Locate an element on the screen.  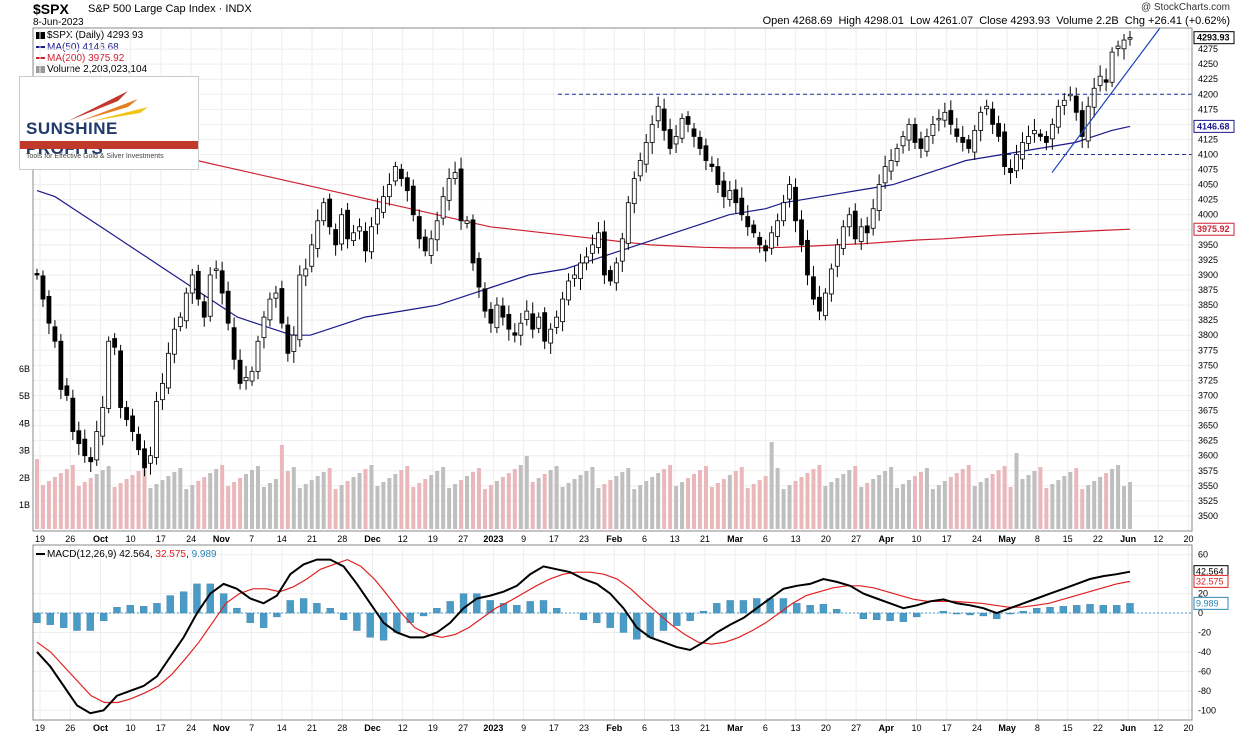
price-tick-label: 3800 is located at coordinates (1208, 335).